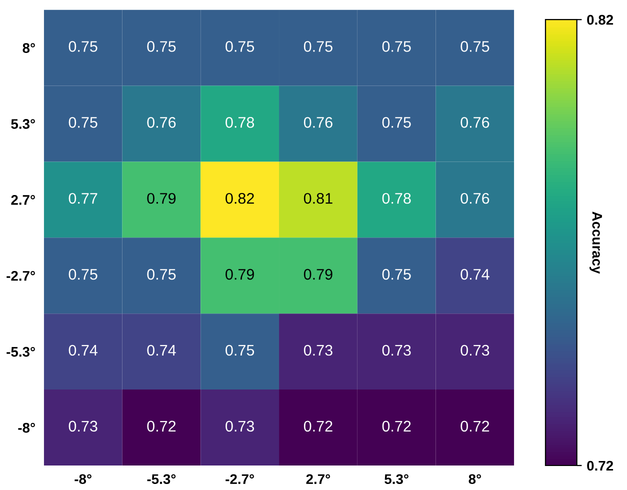  I want to click on color-bar-title: Accuracy, so click(596, 243).